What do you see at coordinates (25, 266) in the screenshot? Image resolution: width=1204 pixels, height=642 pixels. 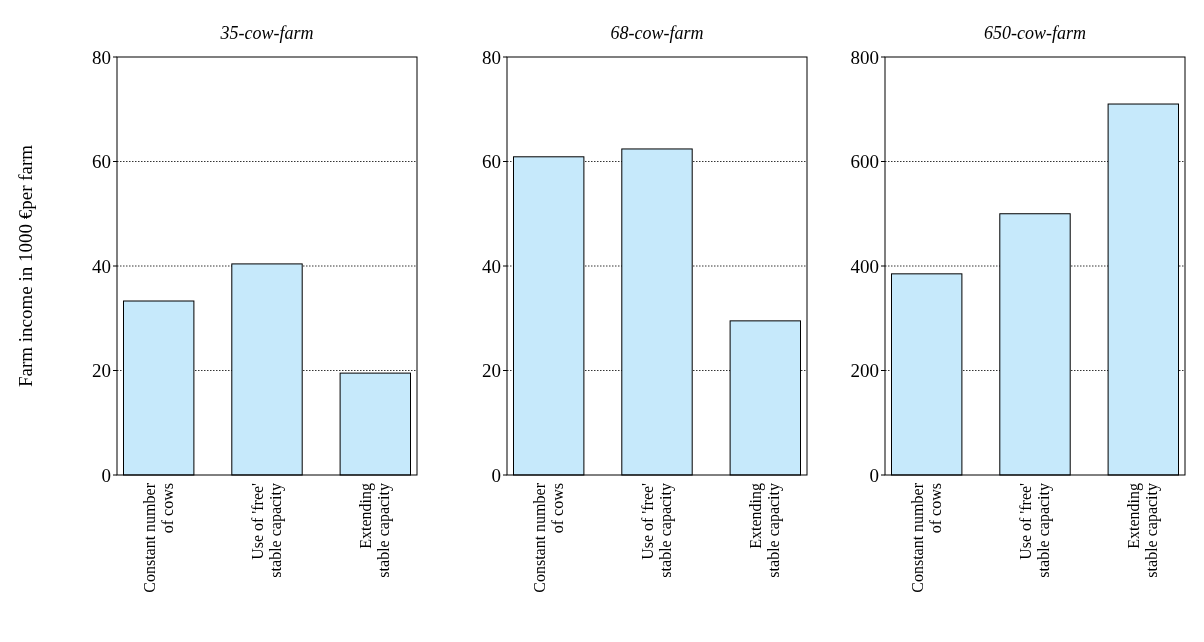 I see `y-axis-title: Farm income in 1000 €per farm` at bounding box center [25, 266].